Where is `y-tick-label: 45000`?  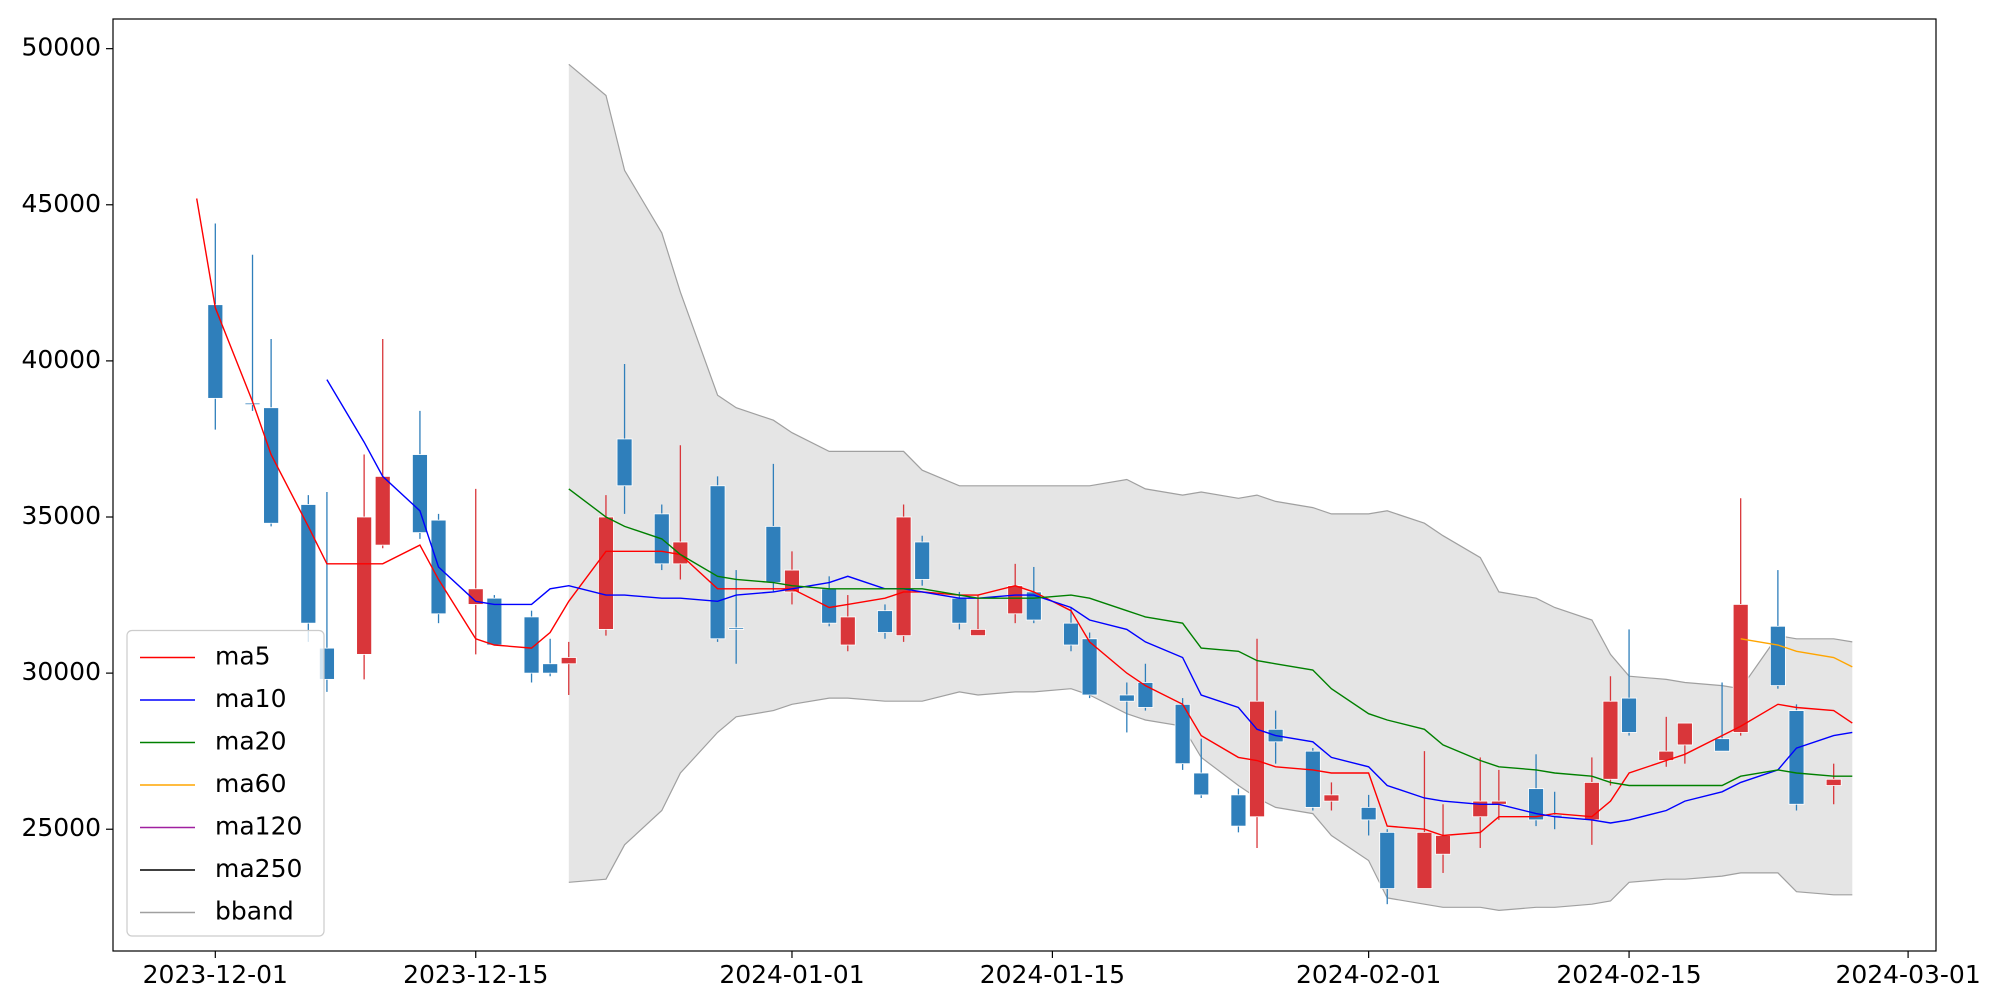 y-tick-label: 45000 is located at coordinates (61, 203).